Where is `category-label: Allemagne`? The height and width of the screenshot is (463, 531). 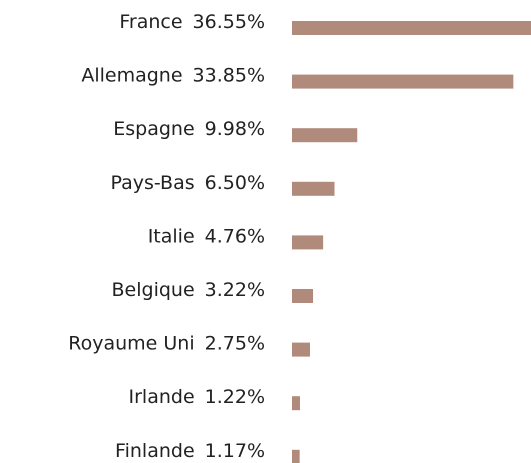
category-label: Allemagne is located at coordinates (131, 75).